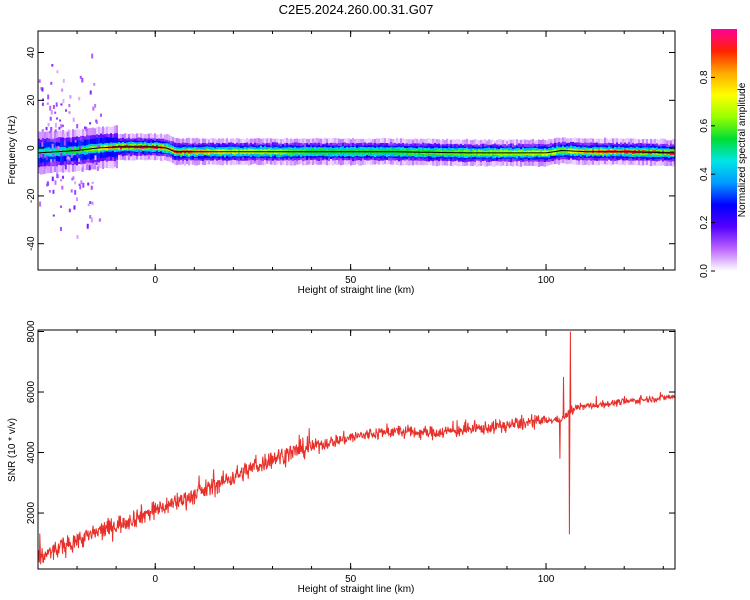  Describe the element at coordinates (31, 148) in the screenshot. I see `spectrogram-y-tick-label: 0` at that location.